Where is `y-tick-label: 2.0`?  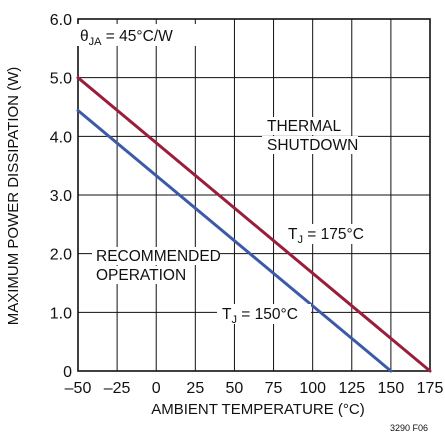 y-tick-label: 2.0 is located at coordinates (61, 255).